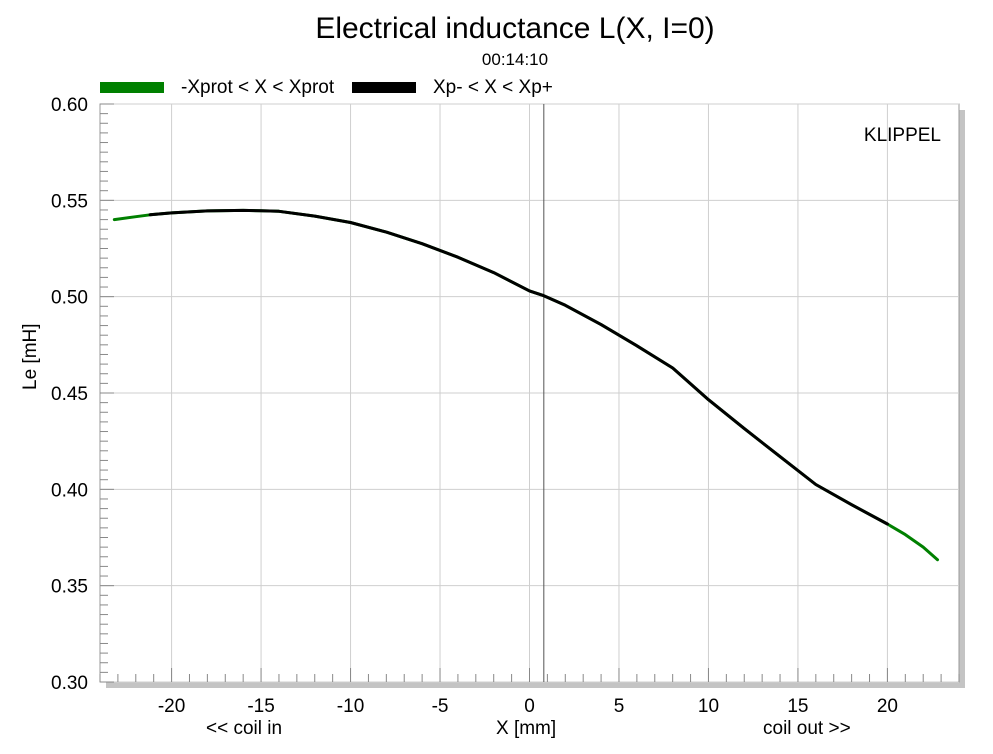  What do you see at coordinates (887, 706) in the screenshot?
I see `x-tick-label: 20` at bounding box center [887, 706].